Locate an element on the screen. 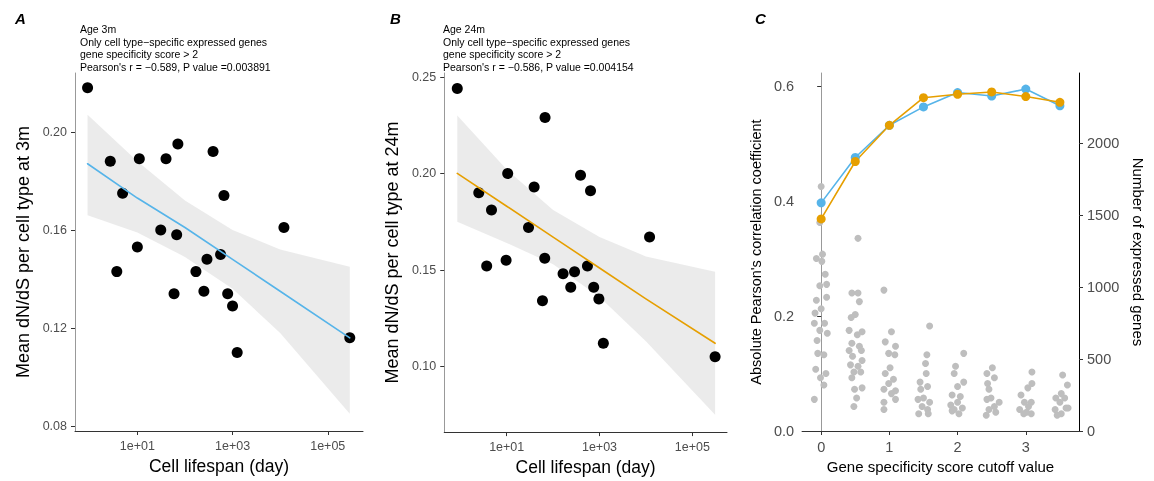  y2-tick-label: 500 is located at coordinates (1099, 359).